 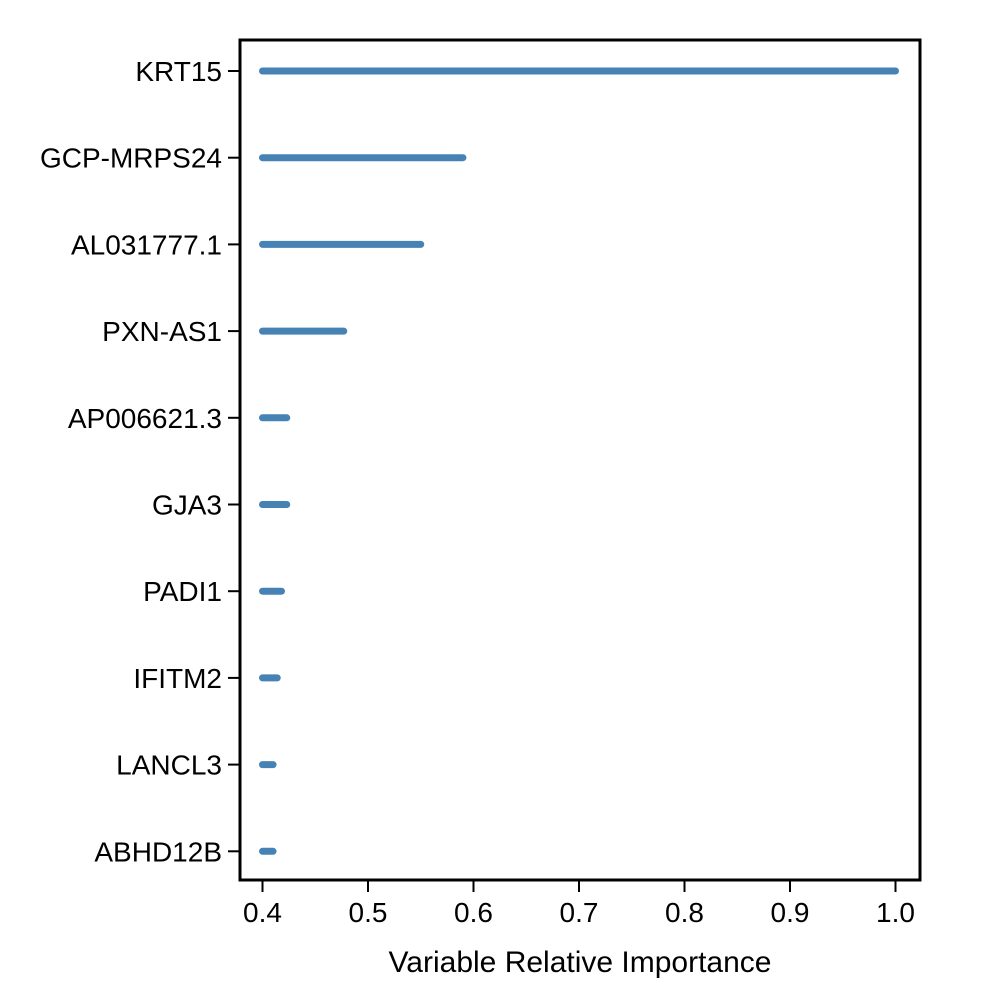 What do you see at coordinates (895, 912) in the screenshot?
I see `x-tick-label: 1.0` at bounding box center [895, 912].